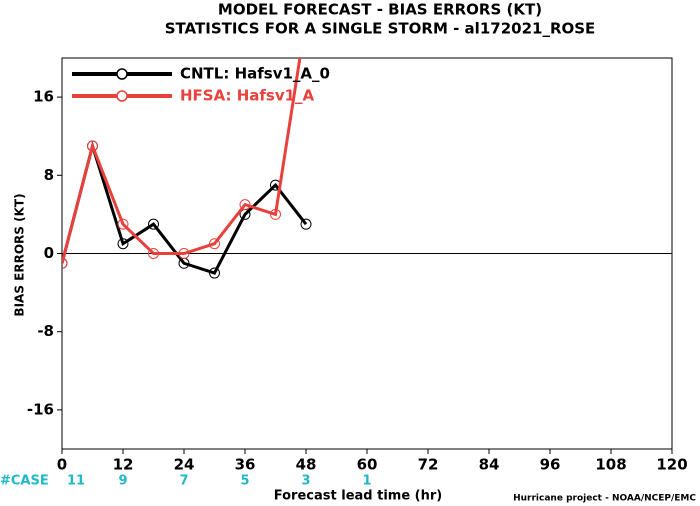 The image size is (700, 506). Describe the element at coordinates (305, 481) in the screenshot. I see `case-count: 3` at that location.